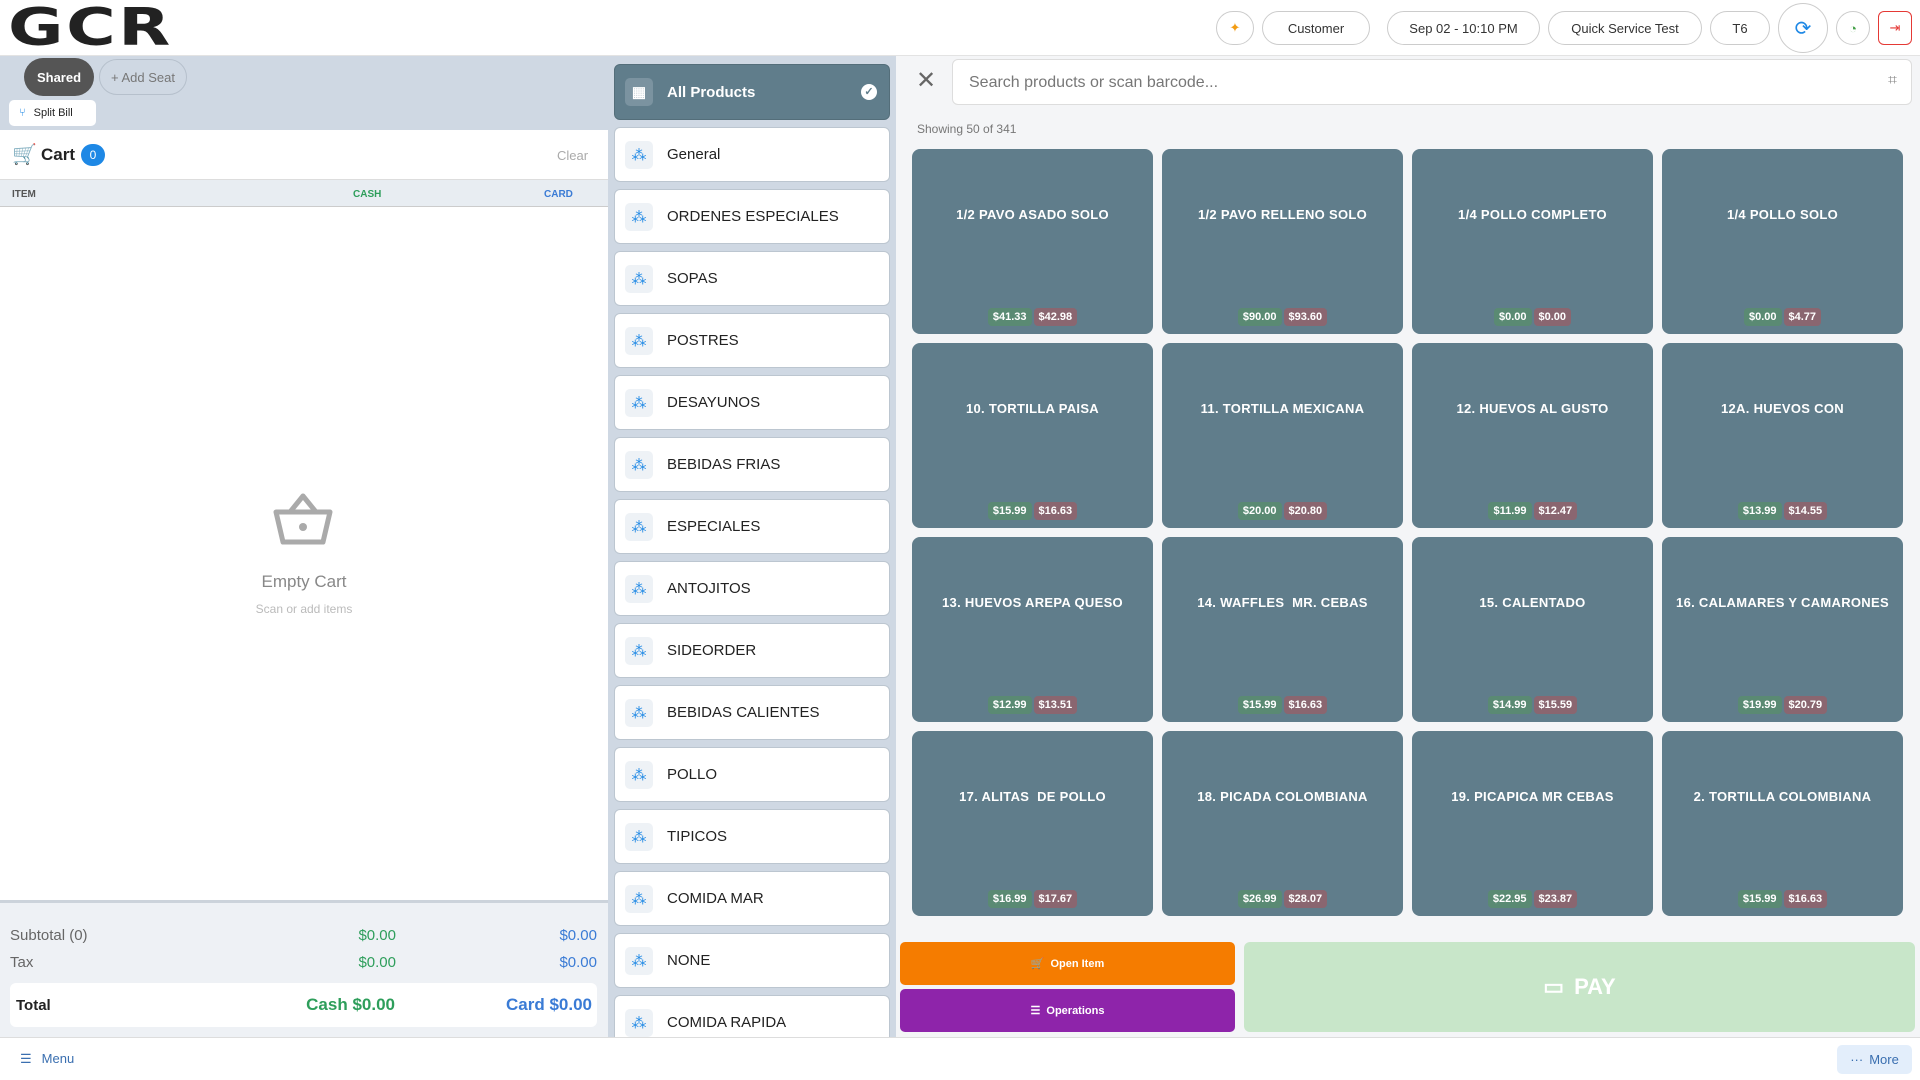  What do you see at coordinates (727, 1022) in the screenshot?
I see `category-label: COMIDA RAPIDA` at bounding box center [727, 1022].